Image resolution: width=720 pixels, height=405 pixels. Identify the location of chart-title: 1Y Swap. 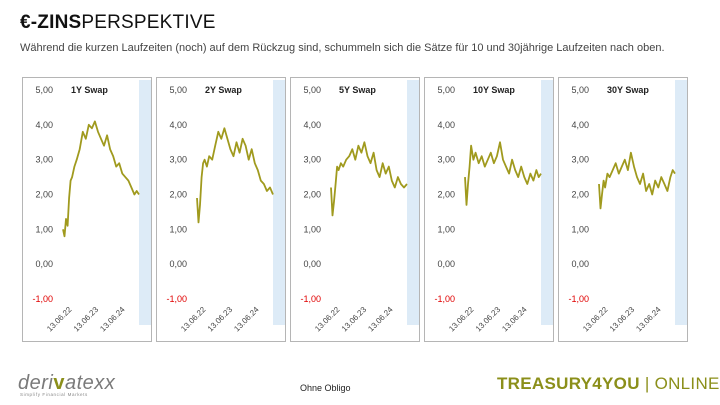
(89, 90).